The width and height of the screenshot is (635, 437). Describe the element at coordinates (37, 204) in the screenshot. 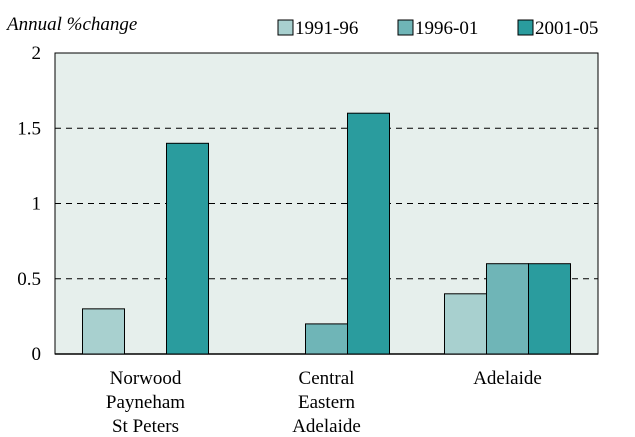

I see `y-tick-label: 1` at that location.